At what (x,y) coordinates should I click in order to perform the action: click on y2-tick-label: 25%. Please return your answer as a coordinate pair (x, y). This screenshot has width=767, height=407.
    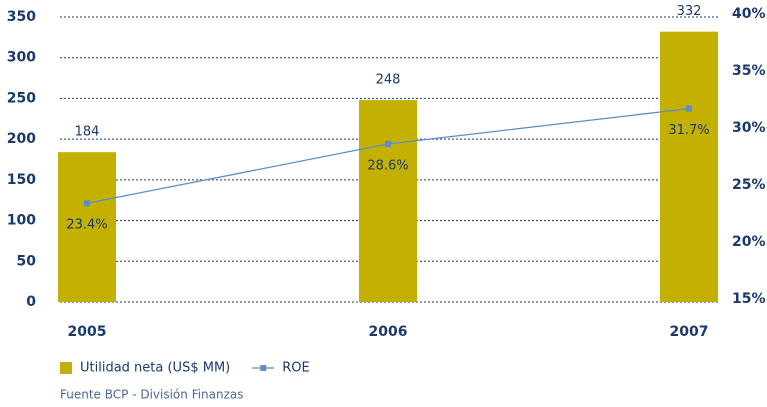
    Looking at the image, I should click on (749, 185).